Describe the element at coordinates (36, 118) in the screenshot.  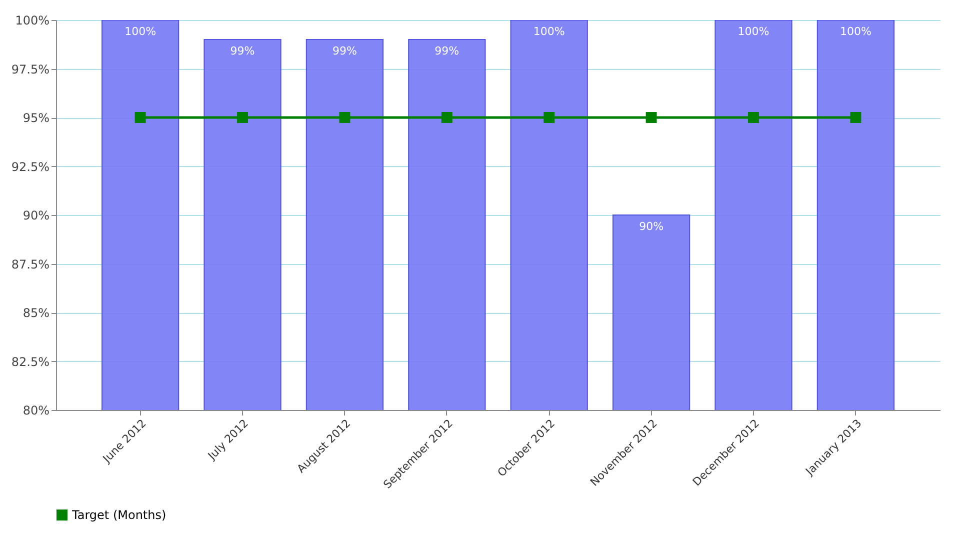
I see `y-tick-label: 95%` at that location.